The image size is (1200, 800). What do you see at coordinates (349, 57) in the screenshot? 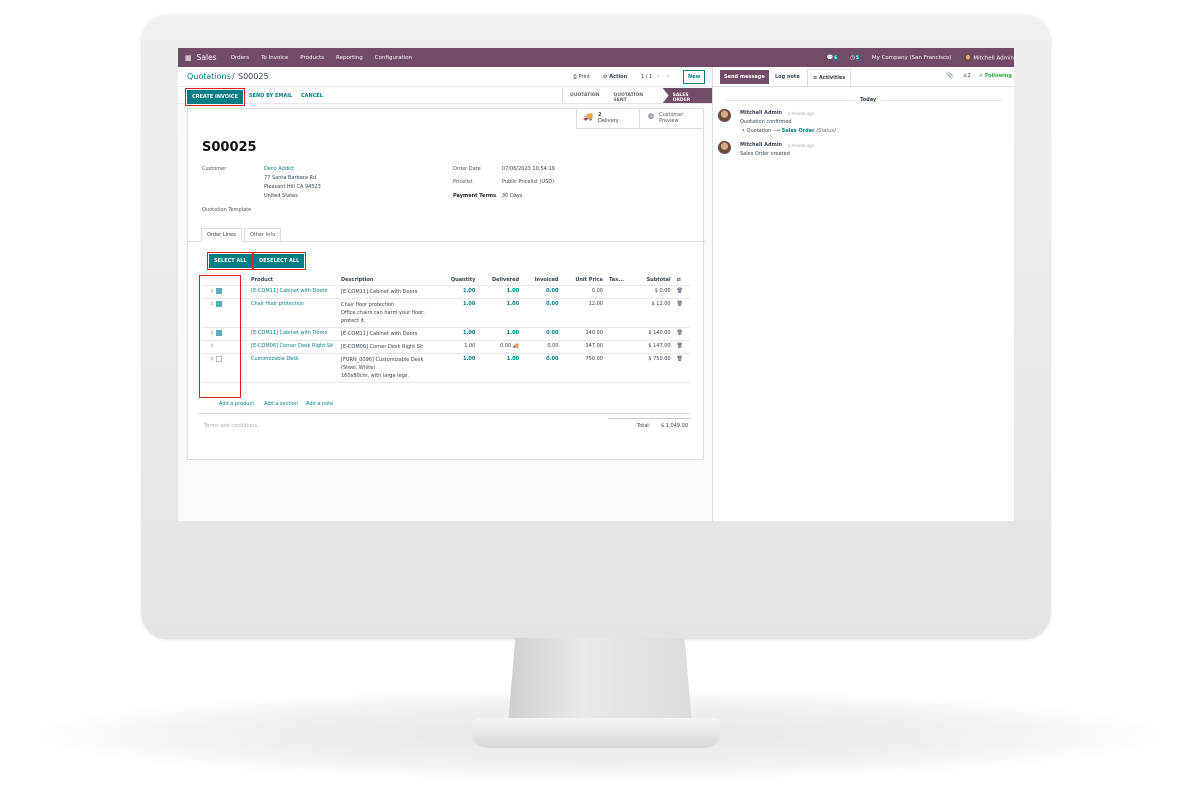
I see `menu-reporting: Reporting` at bounding box center [349, 57].